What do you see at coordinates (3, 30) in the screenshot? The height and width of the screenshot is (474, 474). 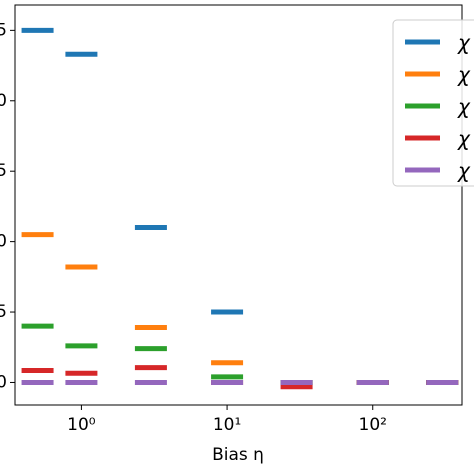 I see `y-tick-label: 2.5` at bounding box center [3, 30].